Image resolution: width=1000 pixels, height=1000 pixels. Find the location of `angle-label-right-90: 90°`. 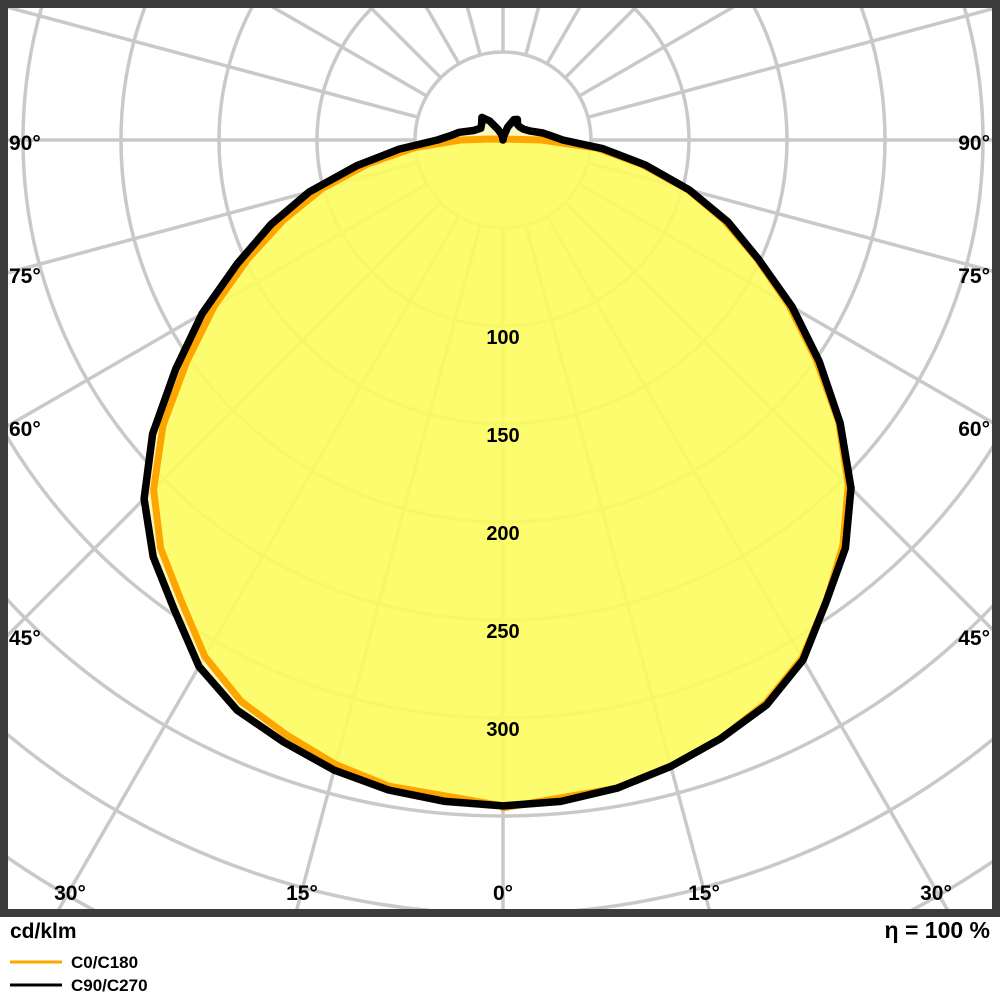

angle-label-right-90: 90° is located at coordinates (974, 143).